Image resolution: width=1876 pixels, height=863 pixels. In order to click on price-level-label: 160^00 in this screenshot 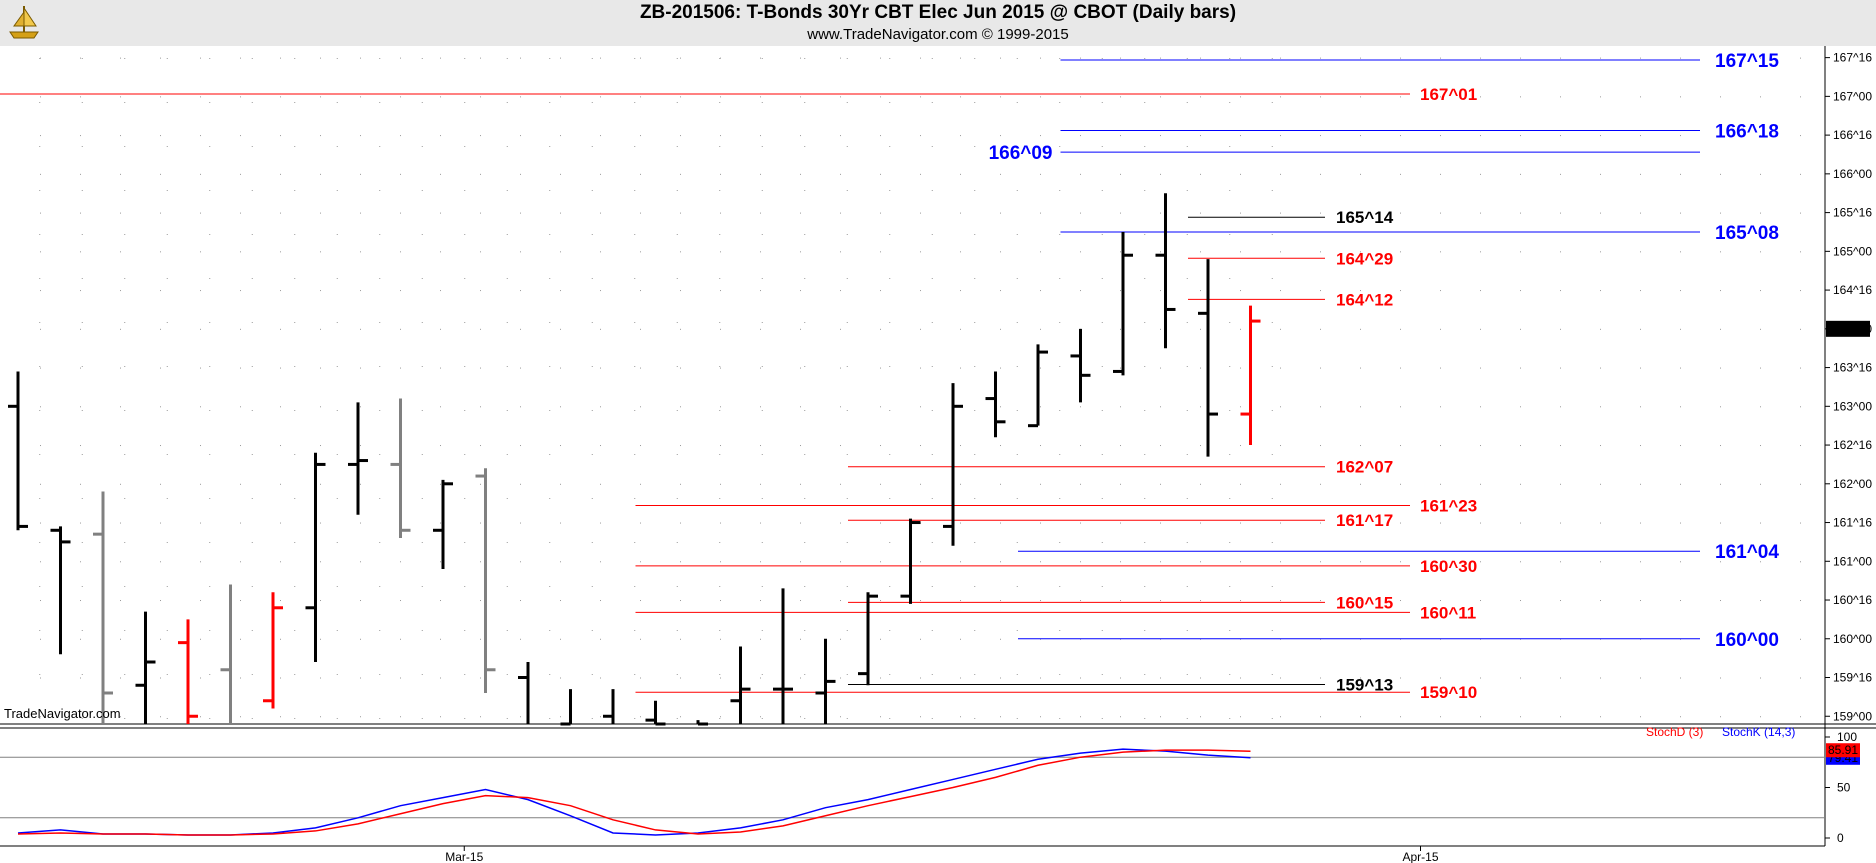, I will do `click(1747, 640)`.